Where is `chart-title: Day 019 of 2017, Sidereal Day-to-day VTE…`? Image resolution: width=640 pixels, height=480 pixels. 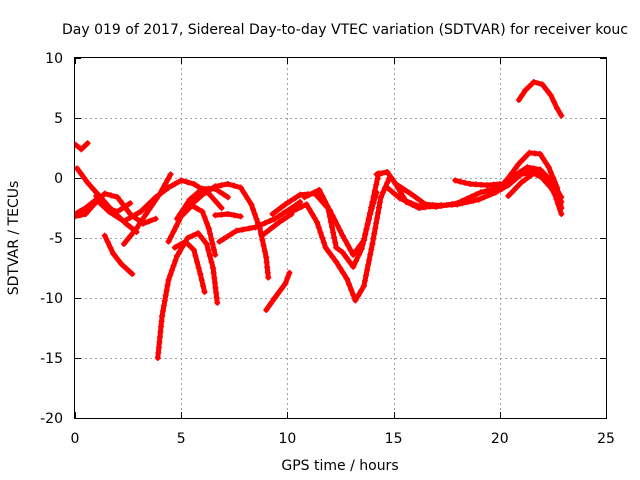
chart-title: Day 019 of 2017, Sidereal Day-to-day VTE… is located at coordinates (345, 30).